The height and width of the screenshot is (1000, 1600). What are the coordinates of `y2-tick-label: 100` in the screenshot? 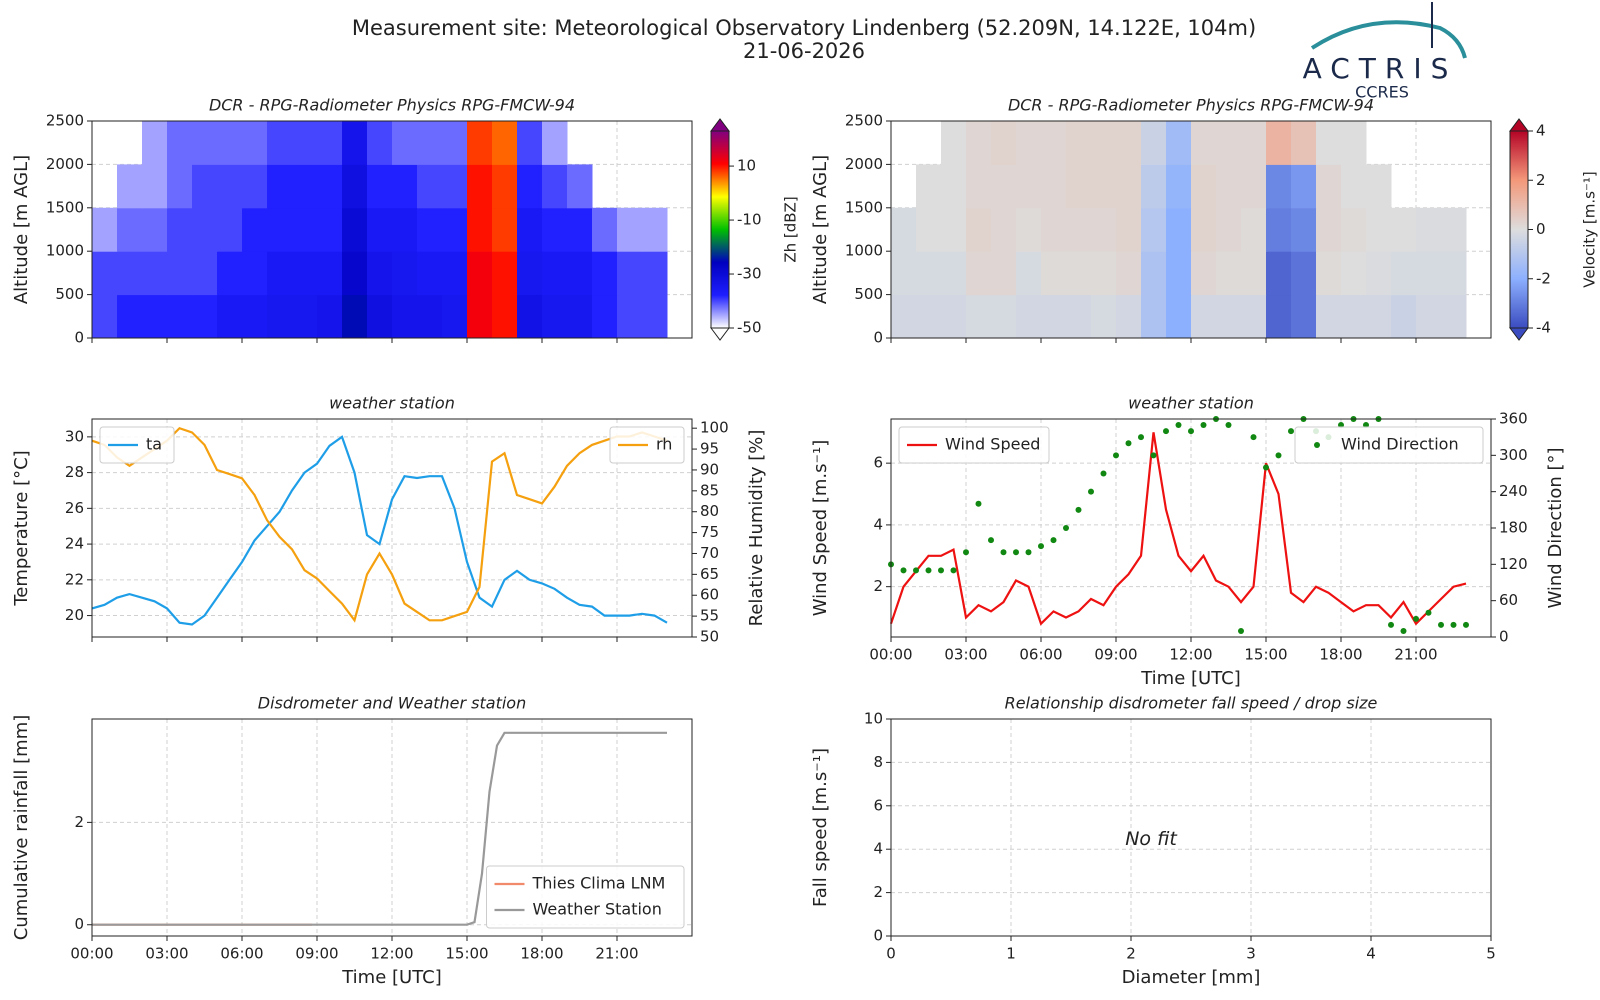 It's located at (714, 428).